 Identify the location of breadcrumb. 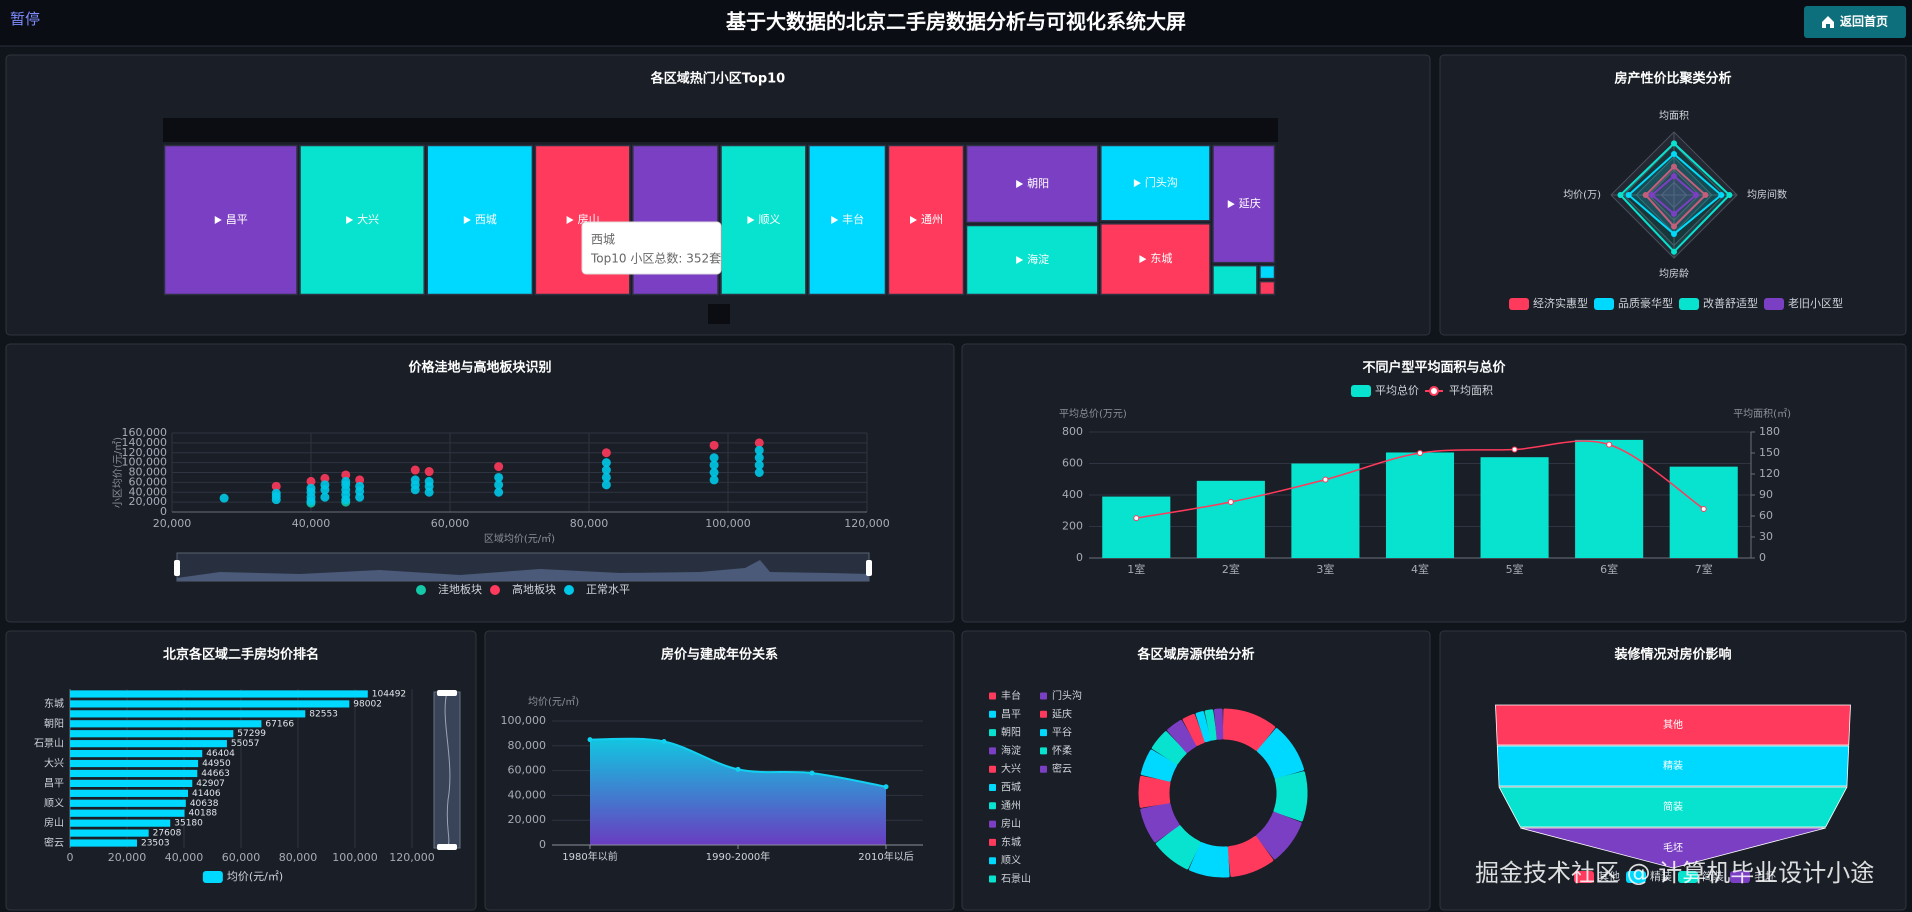
(719, 314).